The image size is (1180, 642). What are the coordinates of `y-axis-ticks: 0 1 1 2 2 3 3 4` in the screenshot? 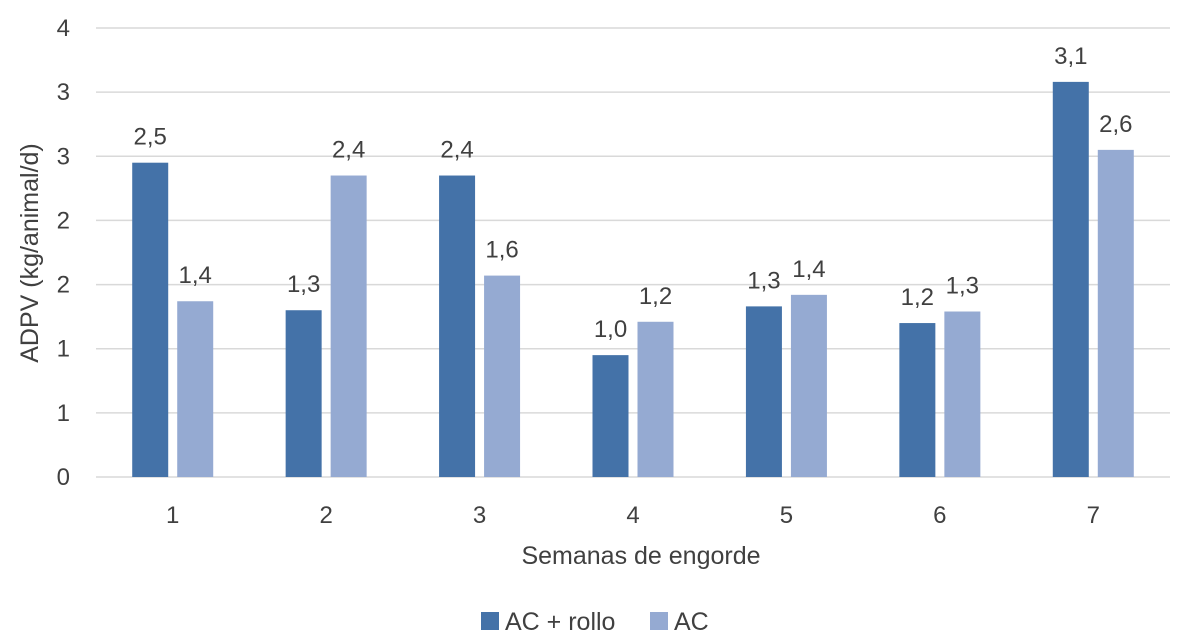 It's located at (63, 253).